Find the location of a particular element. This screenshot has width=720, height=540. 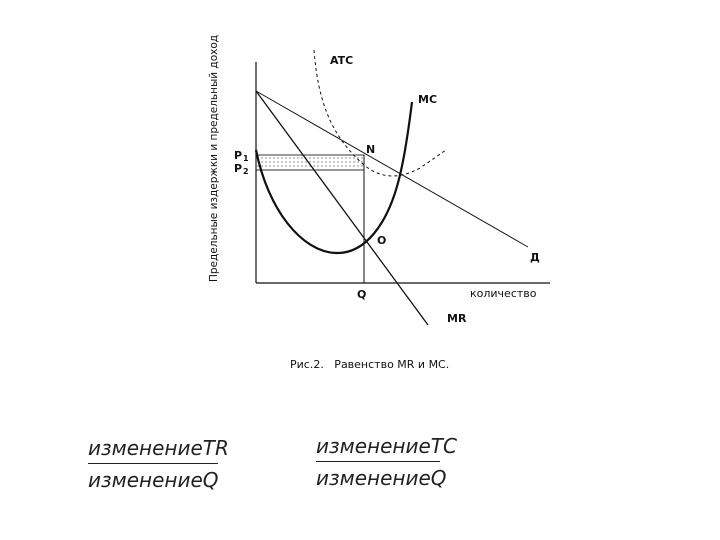

formula-mc: изменениеTC изменениеQ is located at coordinates (386, 462).